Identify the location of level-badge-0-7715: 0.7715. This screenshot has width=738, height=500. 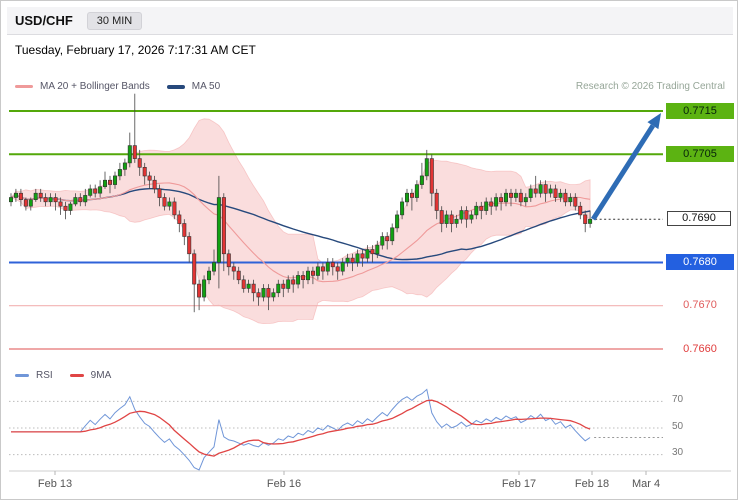
(700, 111).